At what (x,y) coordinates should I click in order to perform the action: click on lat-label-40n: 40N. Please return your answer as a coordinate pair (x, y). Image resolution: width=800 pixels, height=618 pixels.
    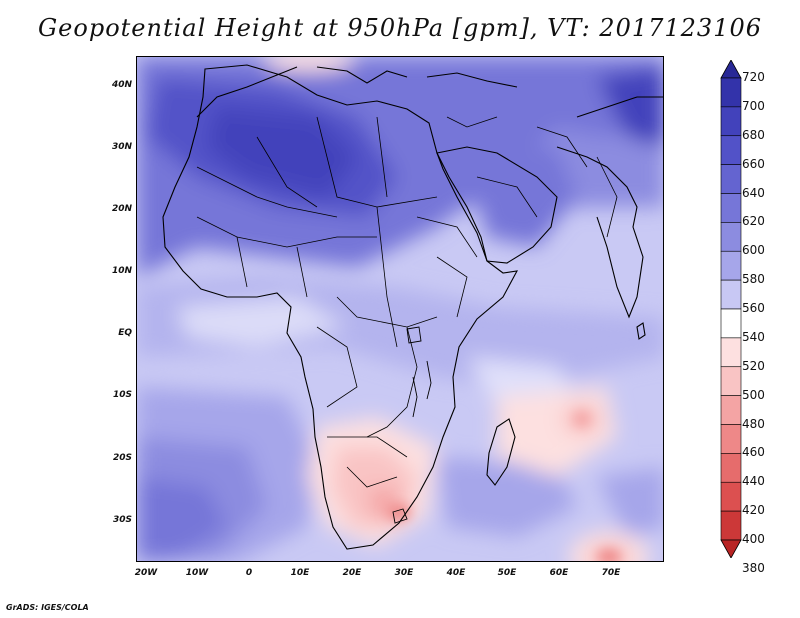
    Looking at the image, I should click on (121, 85).